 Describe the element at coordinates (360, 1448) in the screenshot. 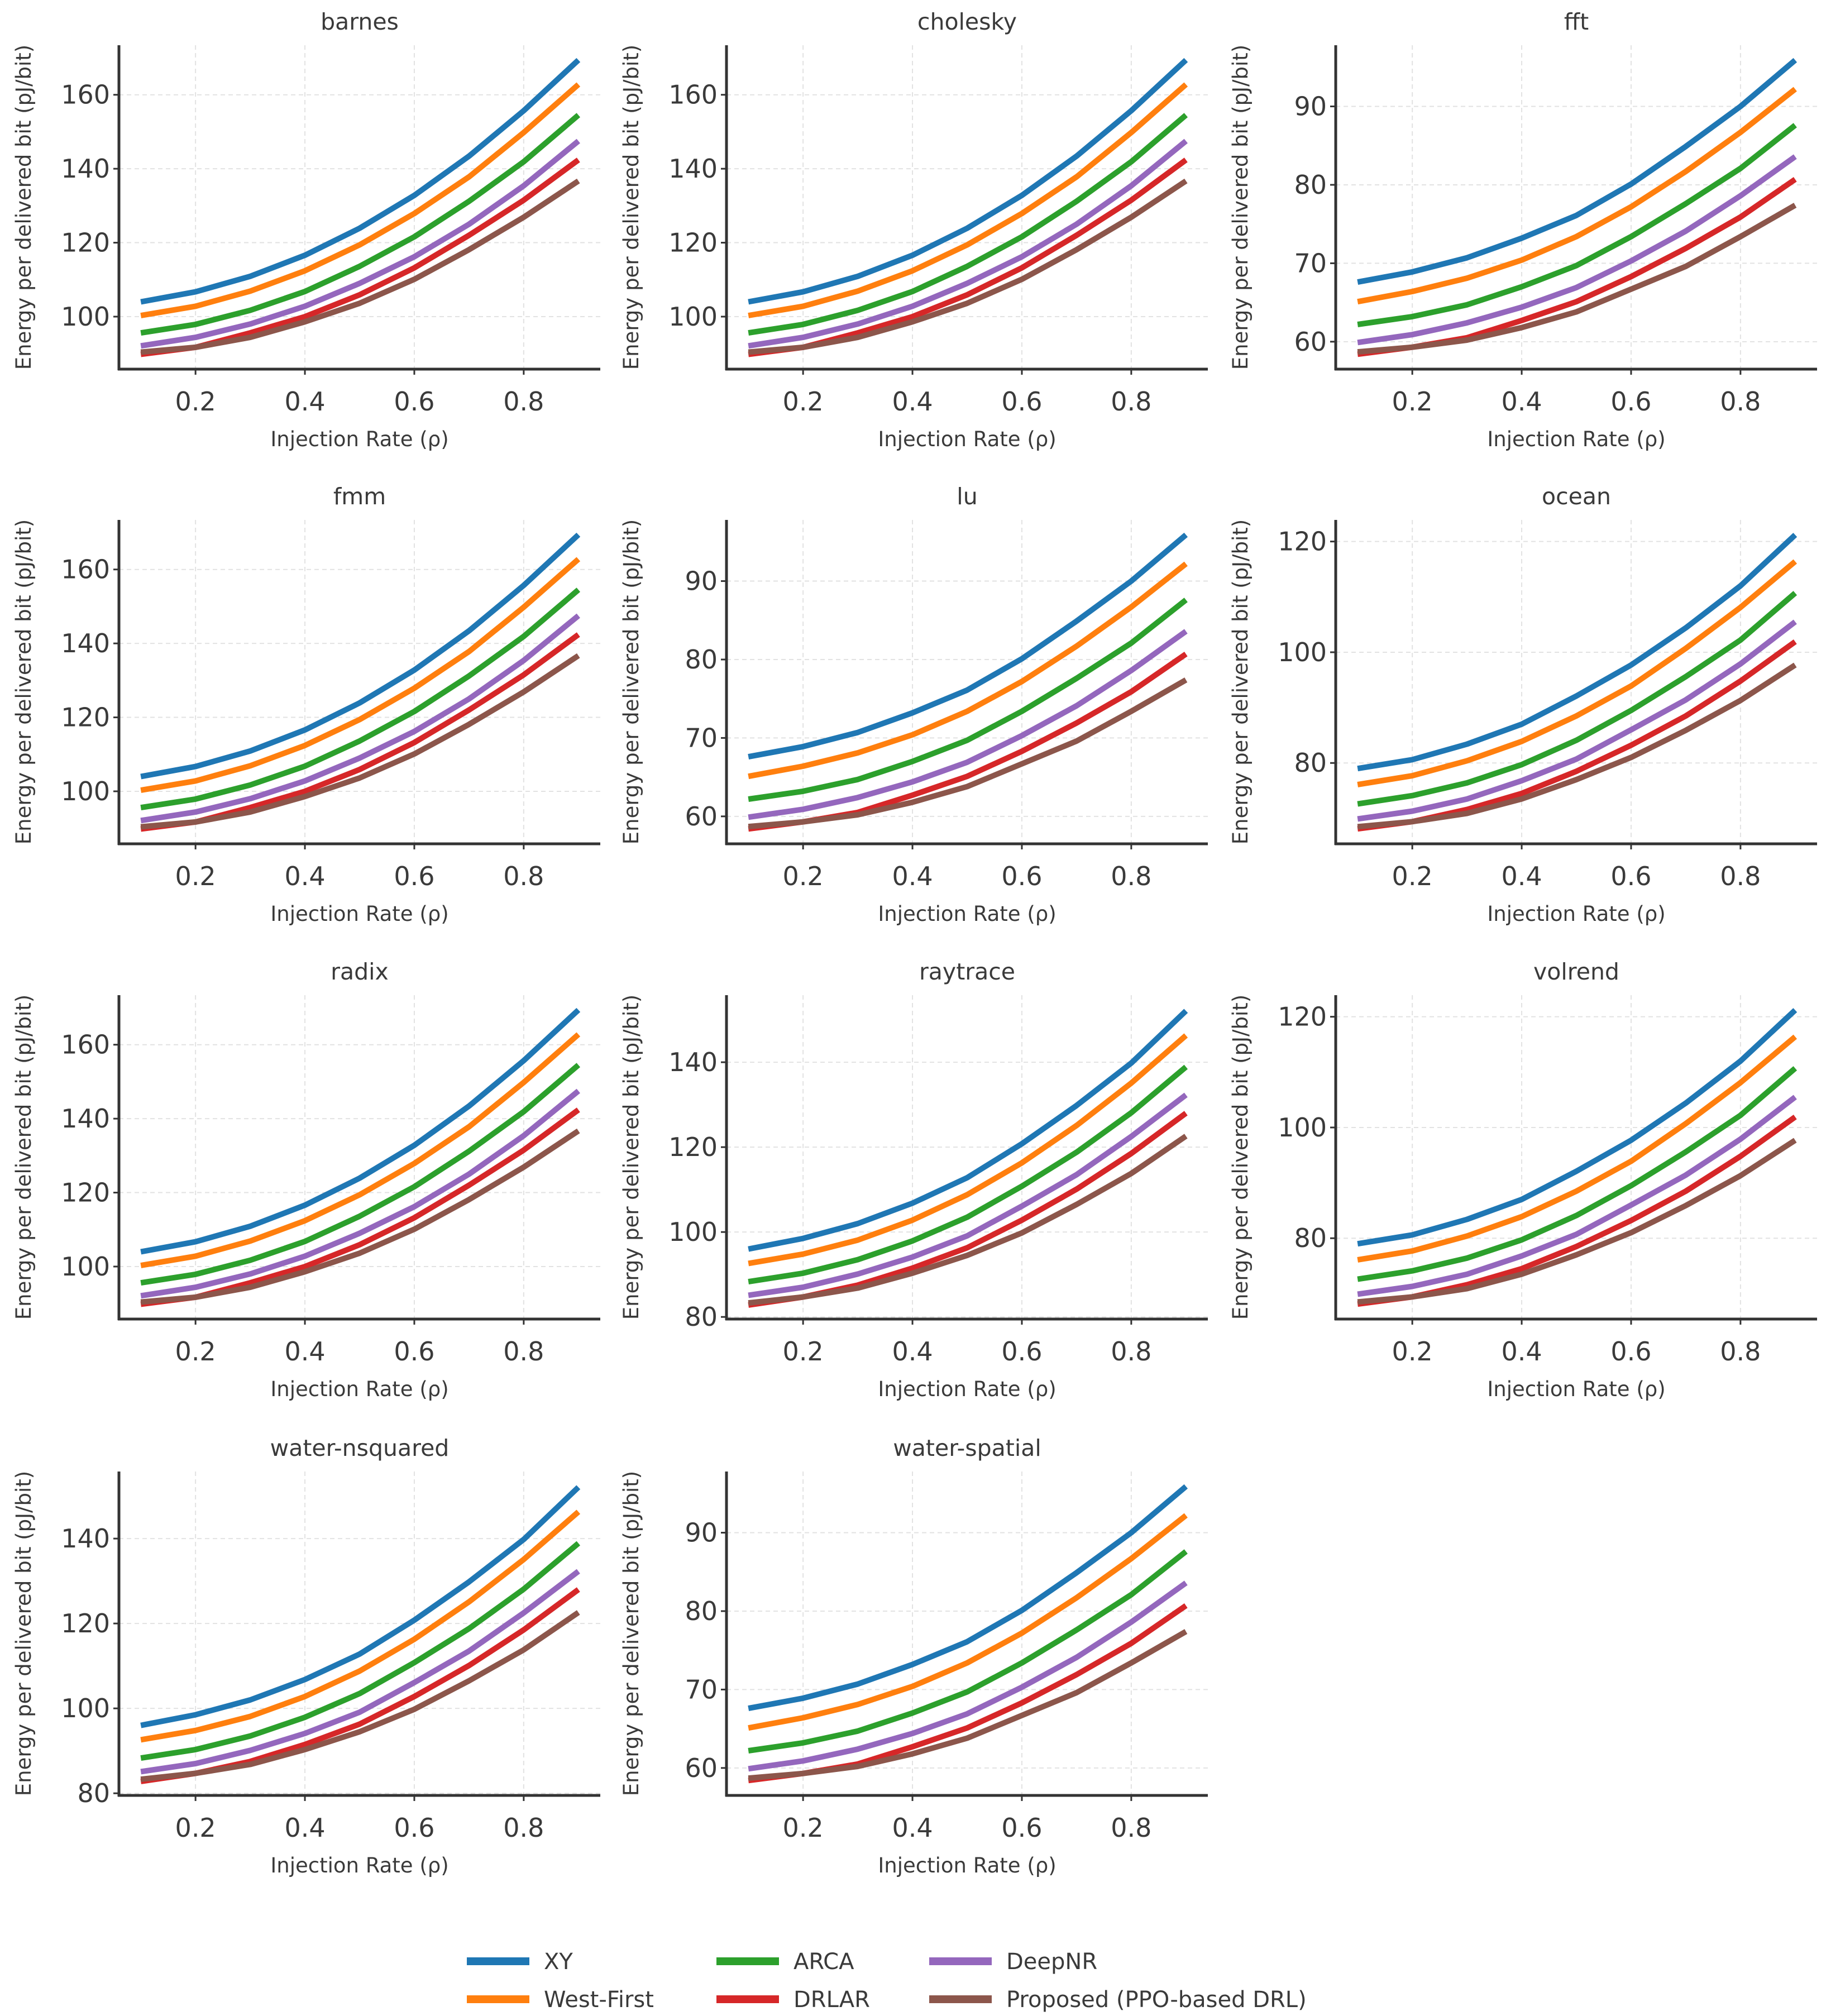

I see `subplot-title: water-nsquared` at that location.